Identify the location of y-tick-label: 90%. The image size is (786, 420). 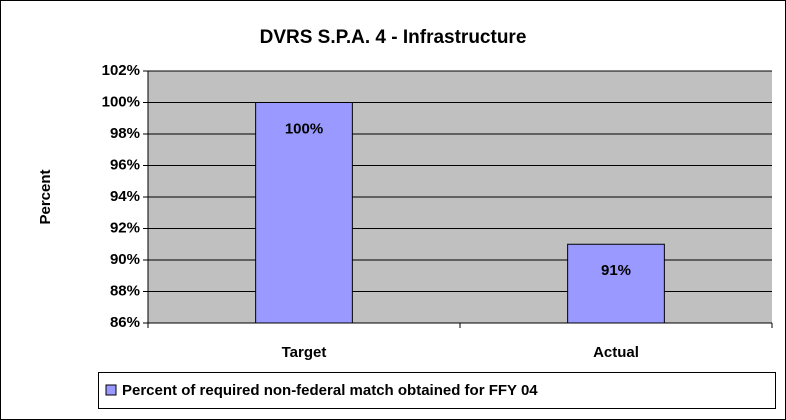
(125, 259).